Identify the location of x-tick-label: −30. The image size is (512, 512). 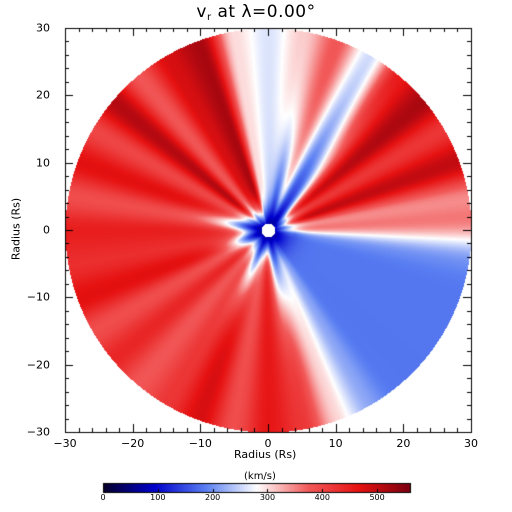
(65, 443).